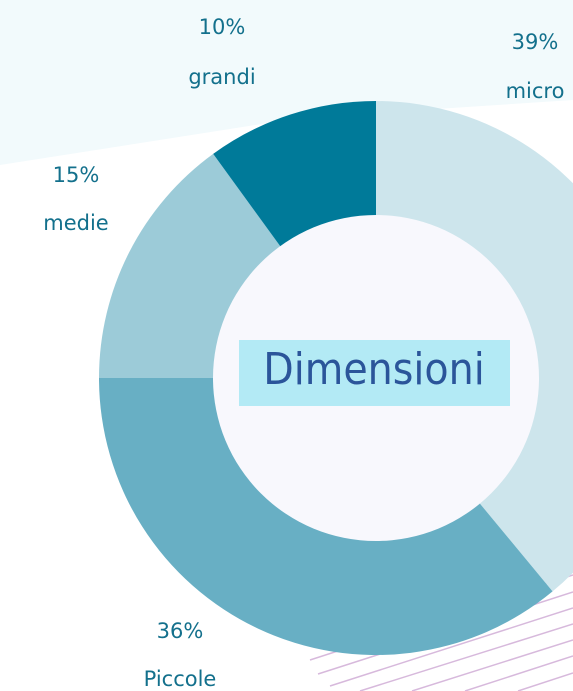 This screenshot has width=573, height=691. What do you see at coordinates (75, 223) in the screenshot?
I see `category-label: medie` at bounding box center [75, 223].